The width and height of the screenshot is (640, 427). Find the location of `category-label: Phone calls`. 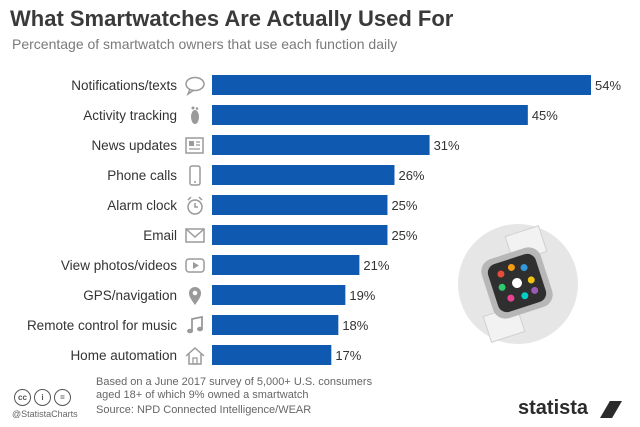

category-label: Phone calls is located at coordinates (142, 175).